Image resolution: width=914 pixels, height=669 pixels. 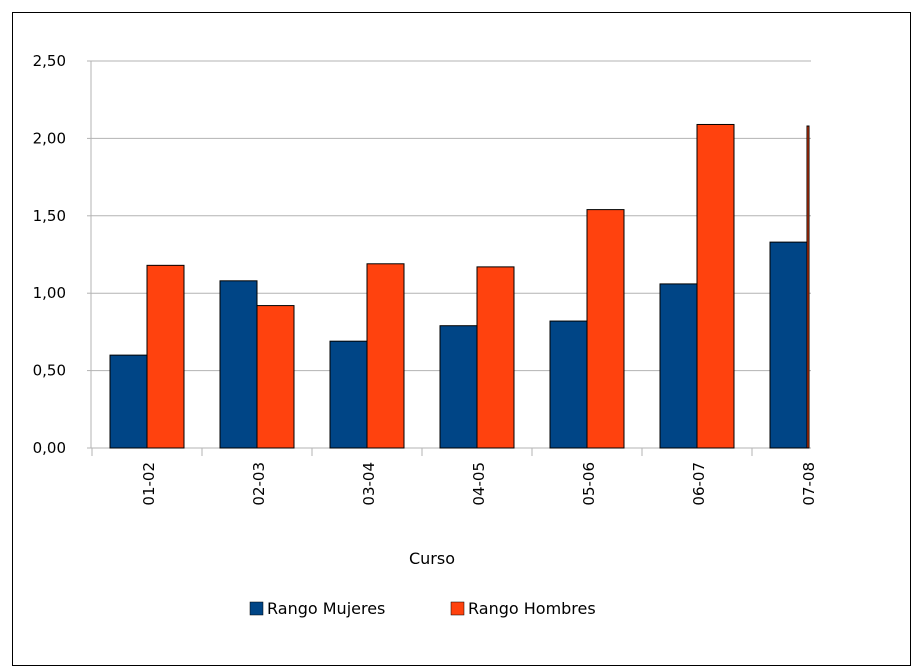 What do you see at coordinates (809, 484) in the screenshot?
I see `x-tick-label: 07-08` at bounding box center [809, 484].